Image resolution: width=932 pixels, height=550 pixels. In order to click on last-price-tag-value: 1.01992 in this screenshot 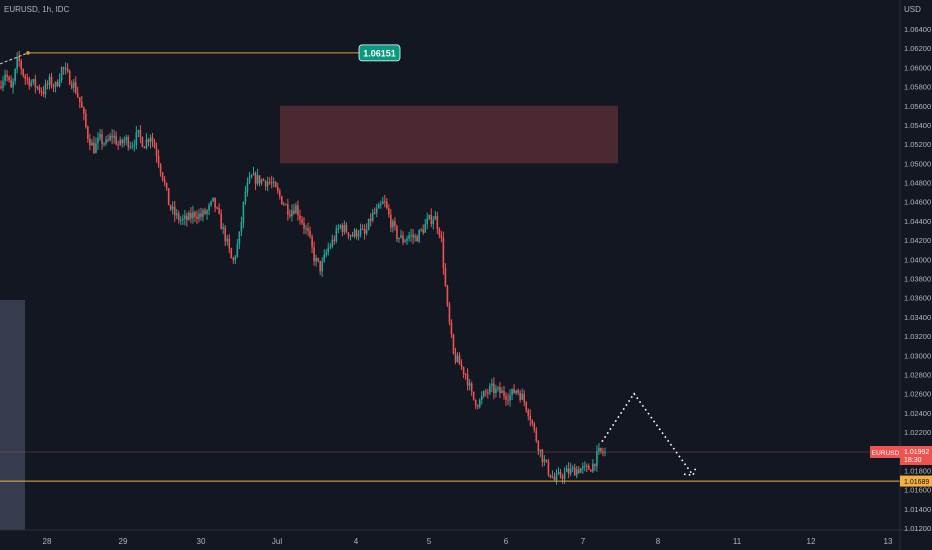, I will do `click(916, 452)`.